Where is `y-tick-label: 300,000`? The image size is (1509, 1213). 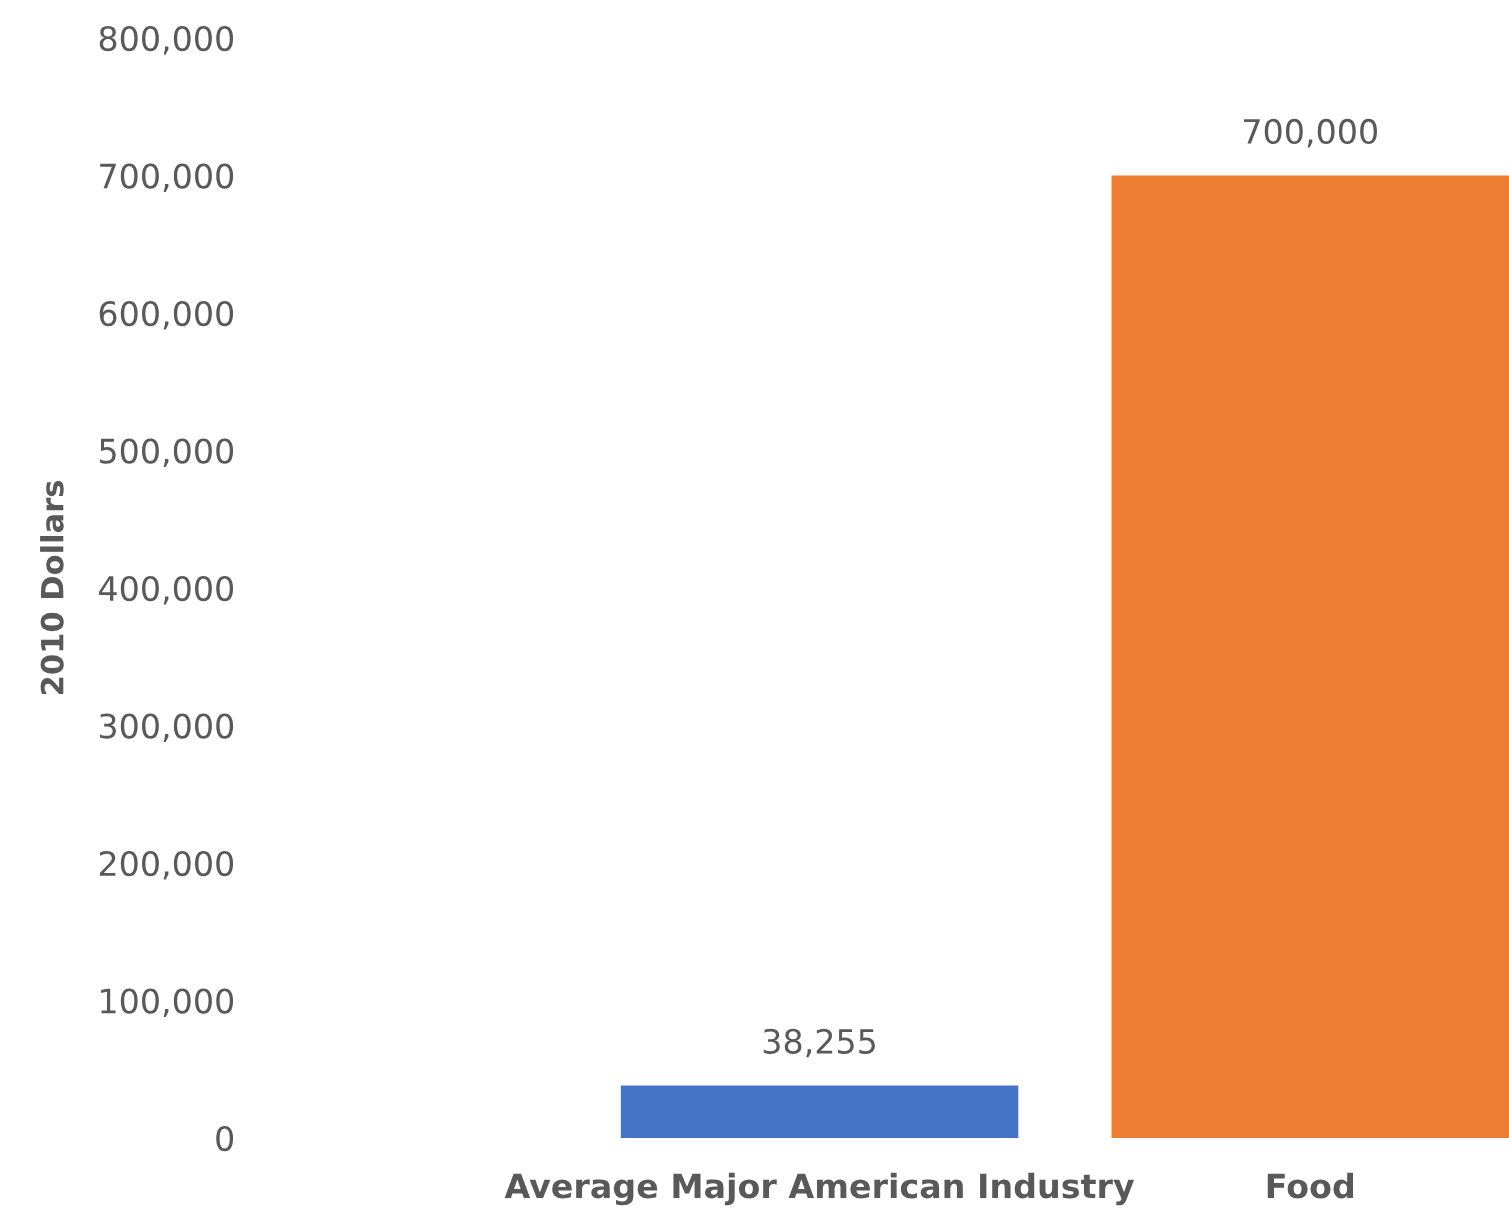 y-tick-label: 300,000 is located at coordinates (166, 728).